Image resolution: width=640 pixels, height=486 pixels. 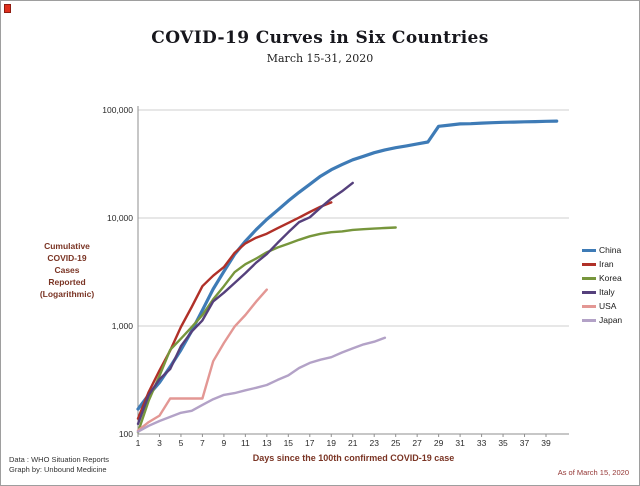 I want to click on series-line-japan, so click(x=261, y=384).